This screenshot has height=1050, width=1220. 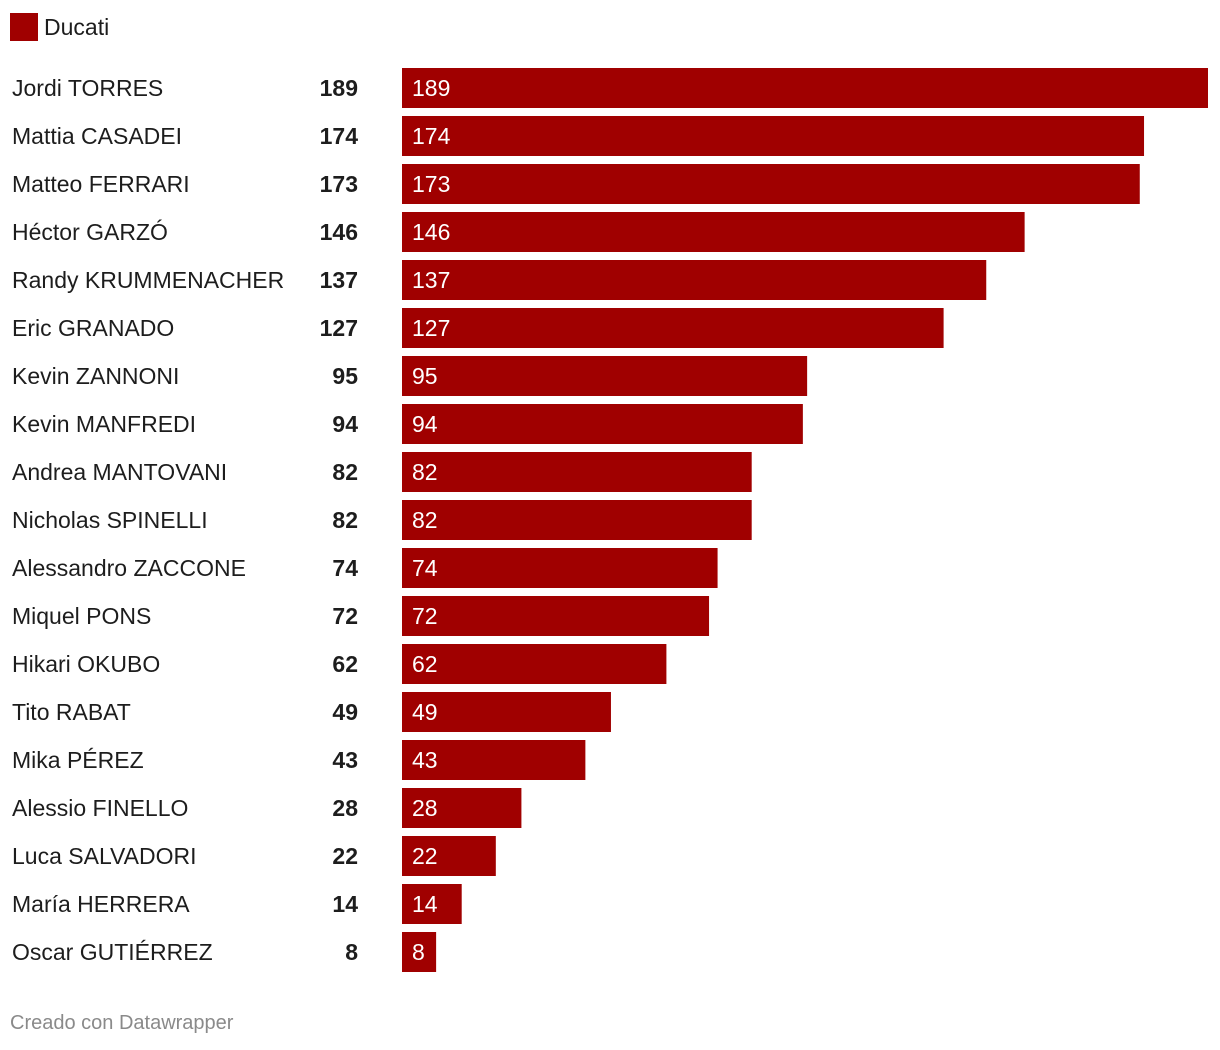 What do you see at coordinates (90, 232) in the screenshot?
I see `category-label: Héctor GARZÓ` at bounding box center [90, 232].